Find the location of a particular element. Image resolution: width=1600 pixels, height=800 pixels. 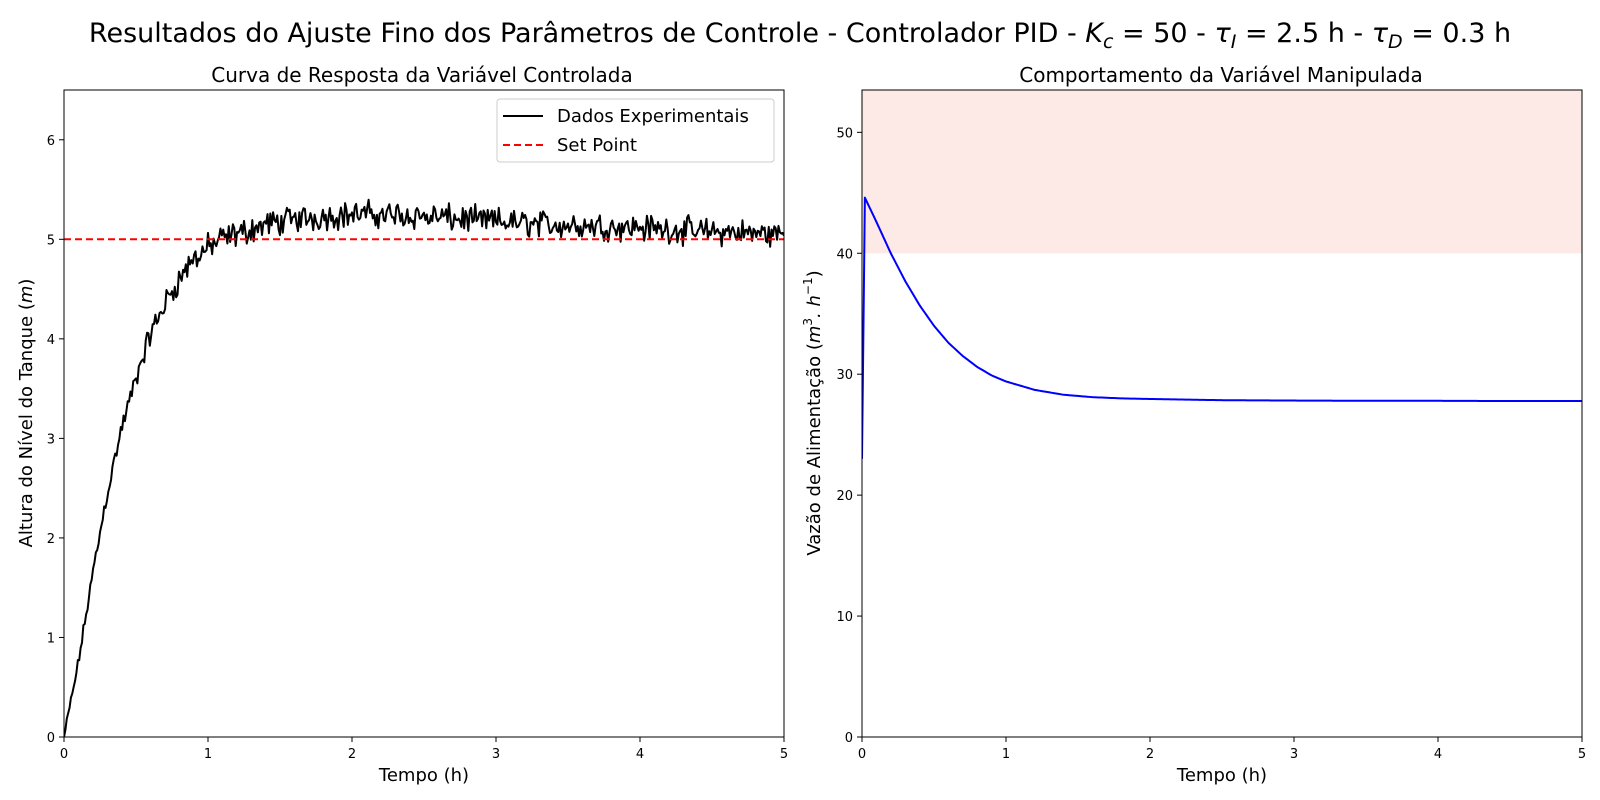

kc-subscript: c is located at coordinates (1108, 42).